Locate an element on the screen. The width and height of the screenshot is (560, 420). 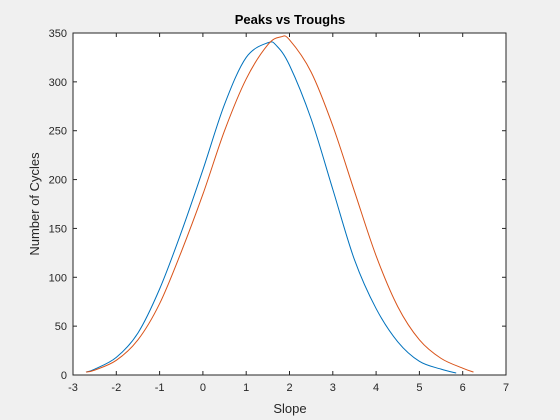
y-tick-label: 100 is located at coordinates (58, 278).